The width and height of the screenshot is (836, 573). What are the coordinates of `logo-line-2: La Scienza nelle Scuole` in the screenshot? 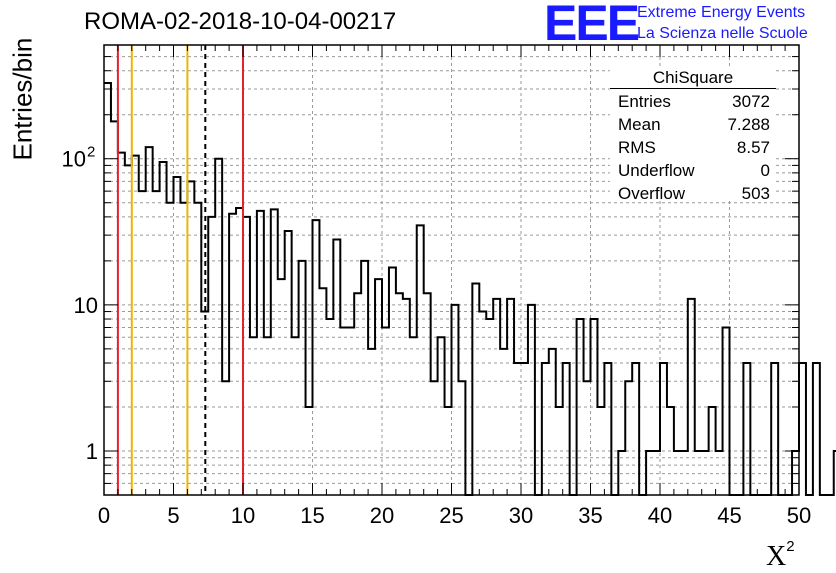 It's located at (722, 33).